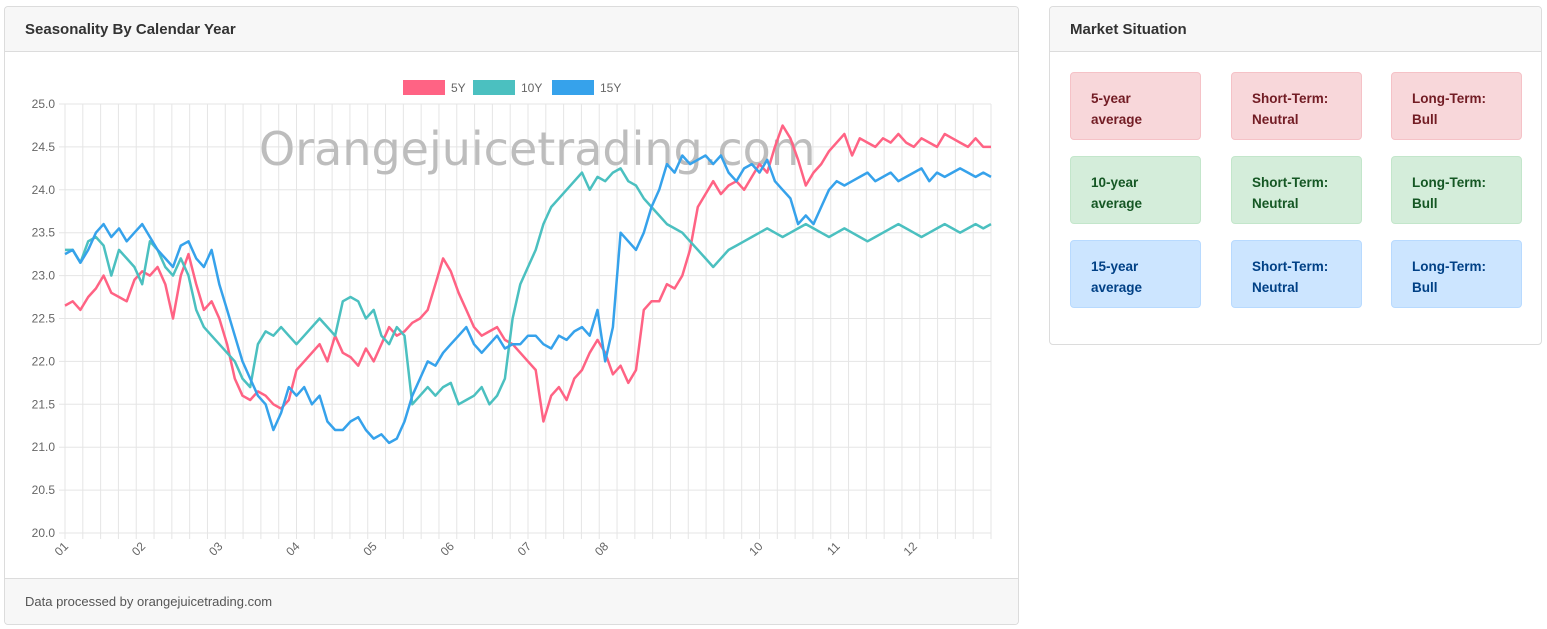 The width and height of the screenshot is (1547, 629). I want to click on x-tick-label: 07, so click(525, 549).